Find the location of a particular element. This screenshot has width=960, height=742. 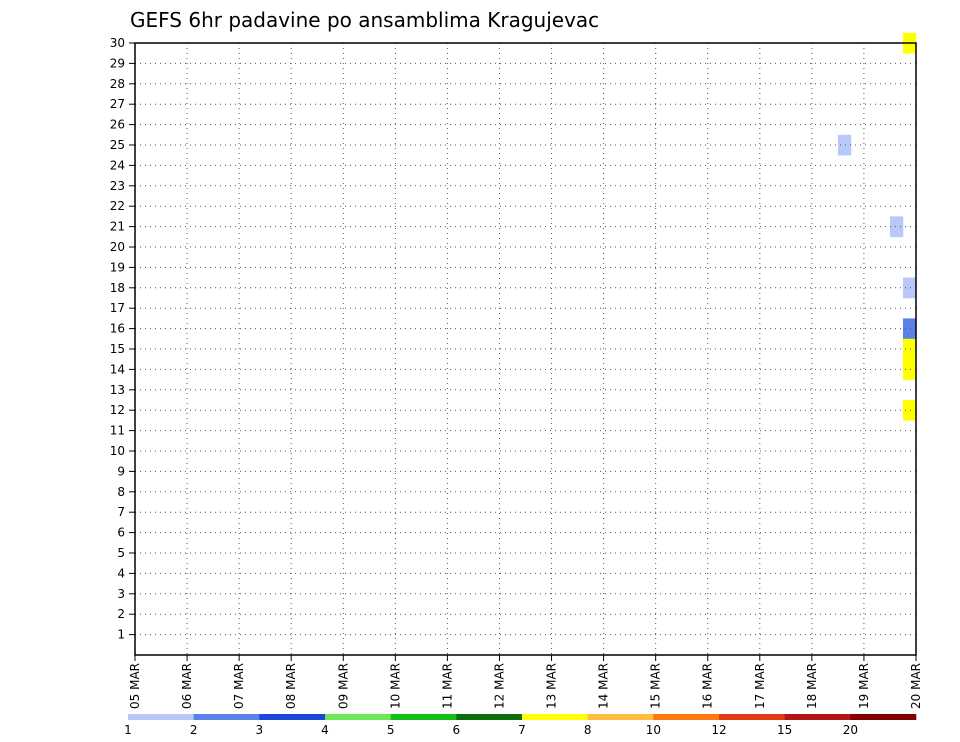

y-tick-label: 12 is located at coordinates (117, 410).